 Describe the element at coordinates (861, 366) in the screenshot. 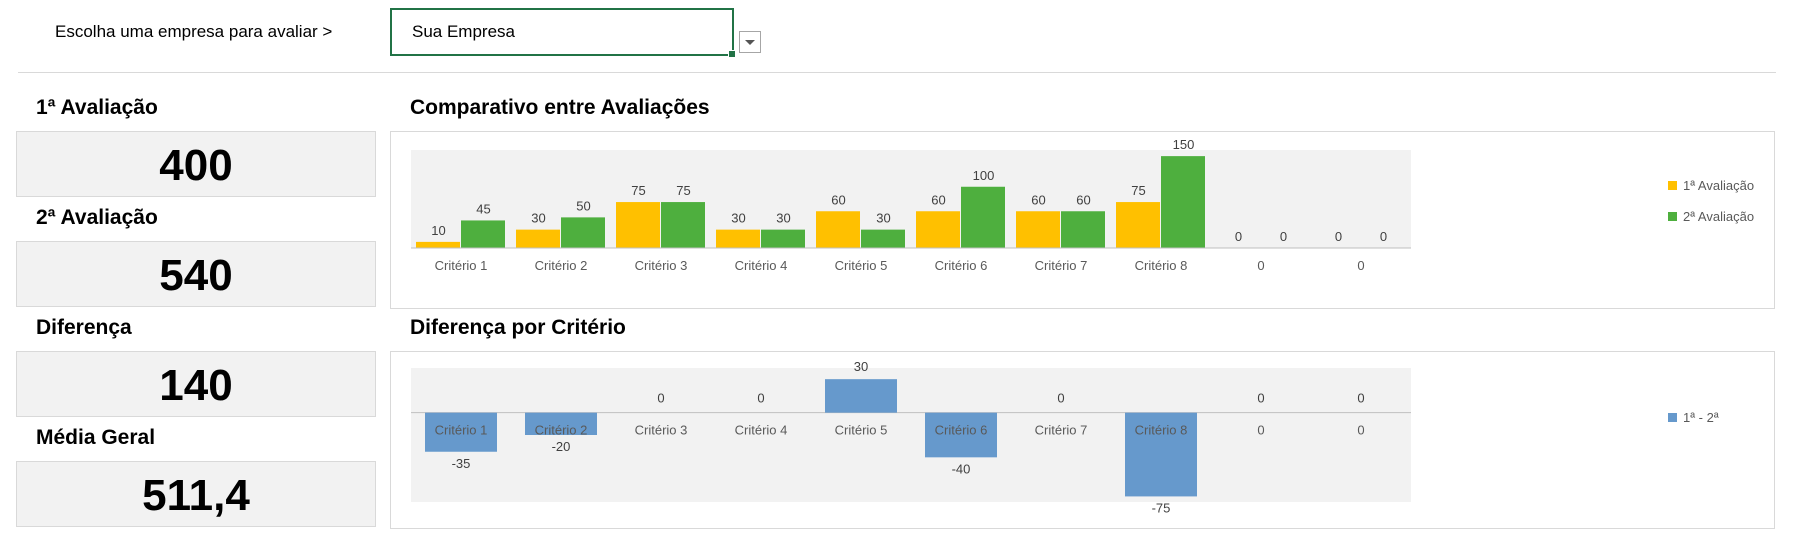

I see `diff-data-label-5: 30` at that location.